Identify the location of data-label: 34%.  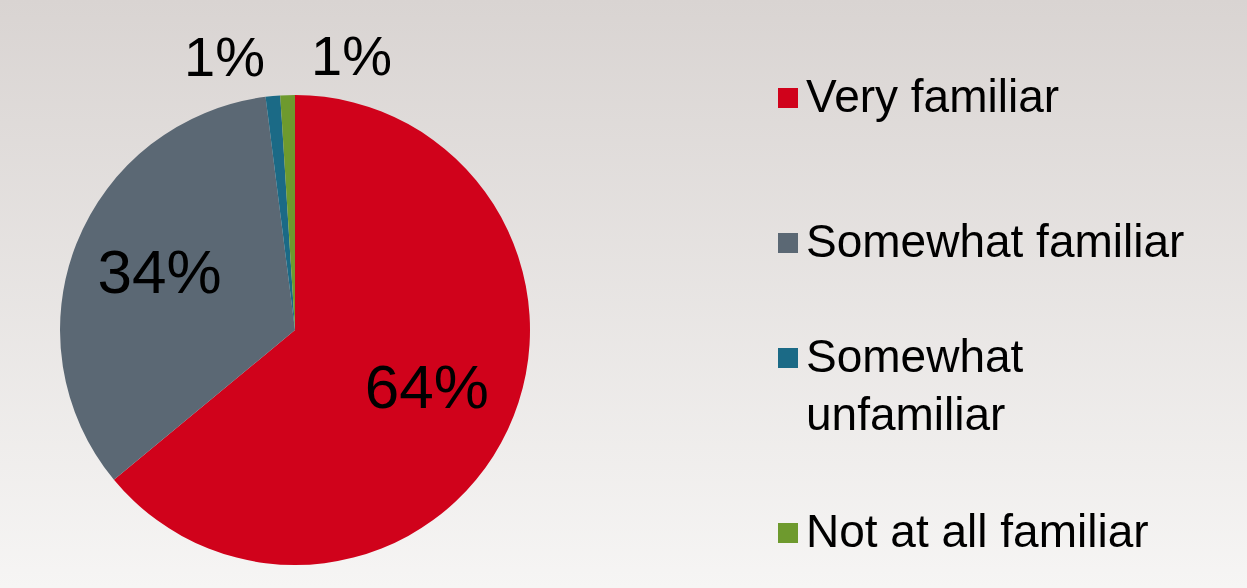
(159, 271).